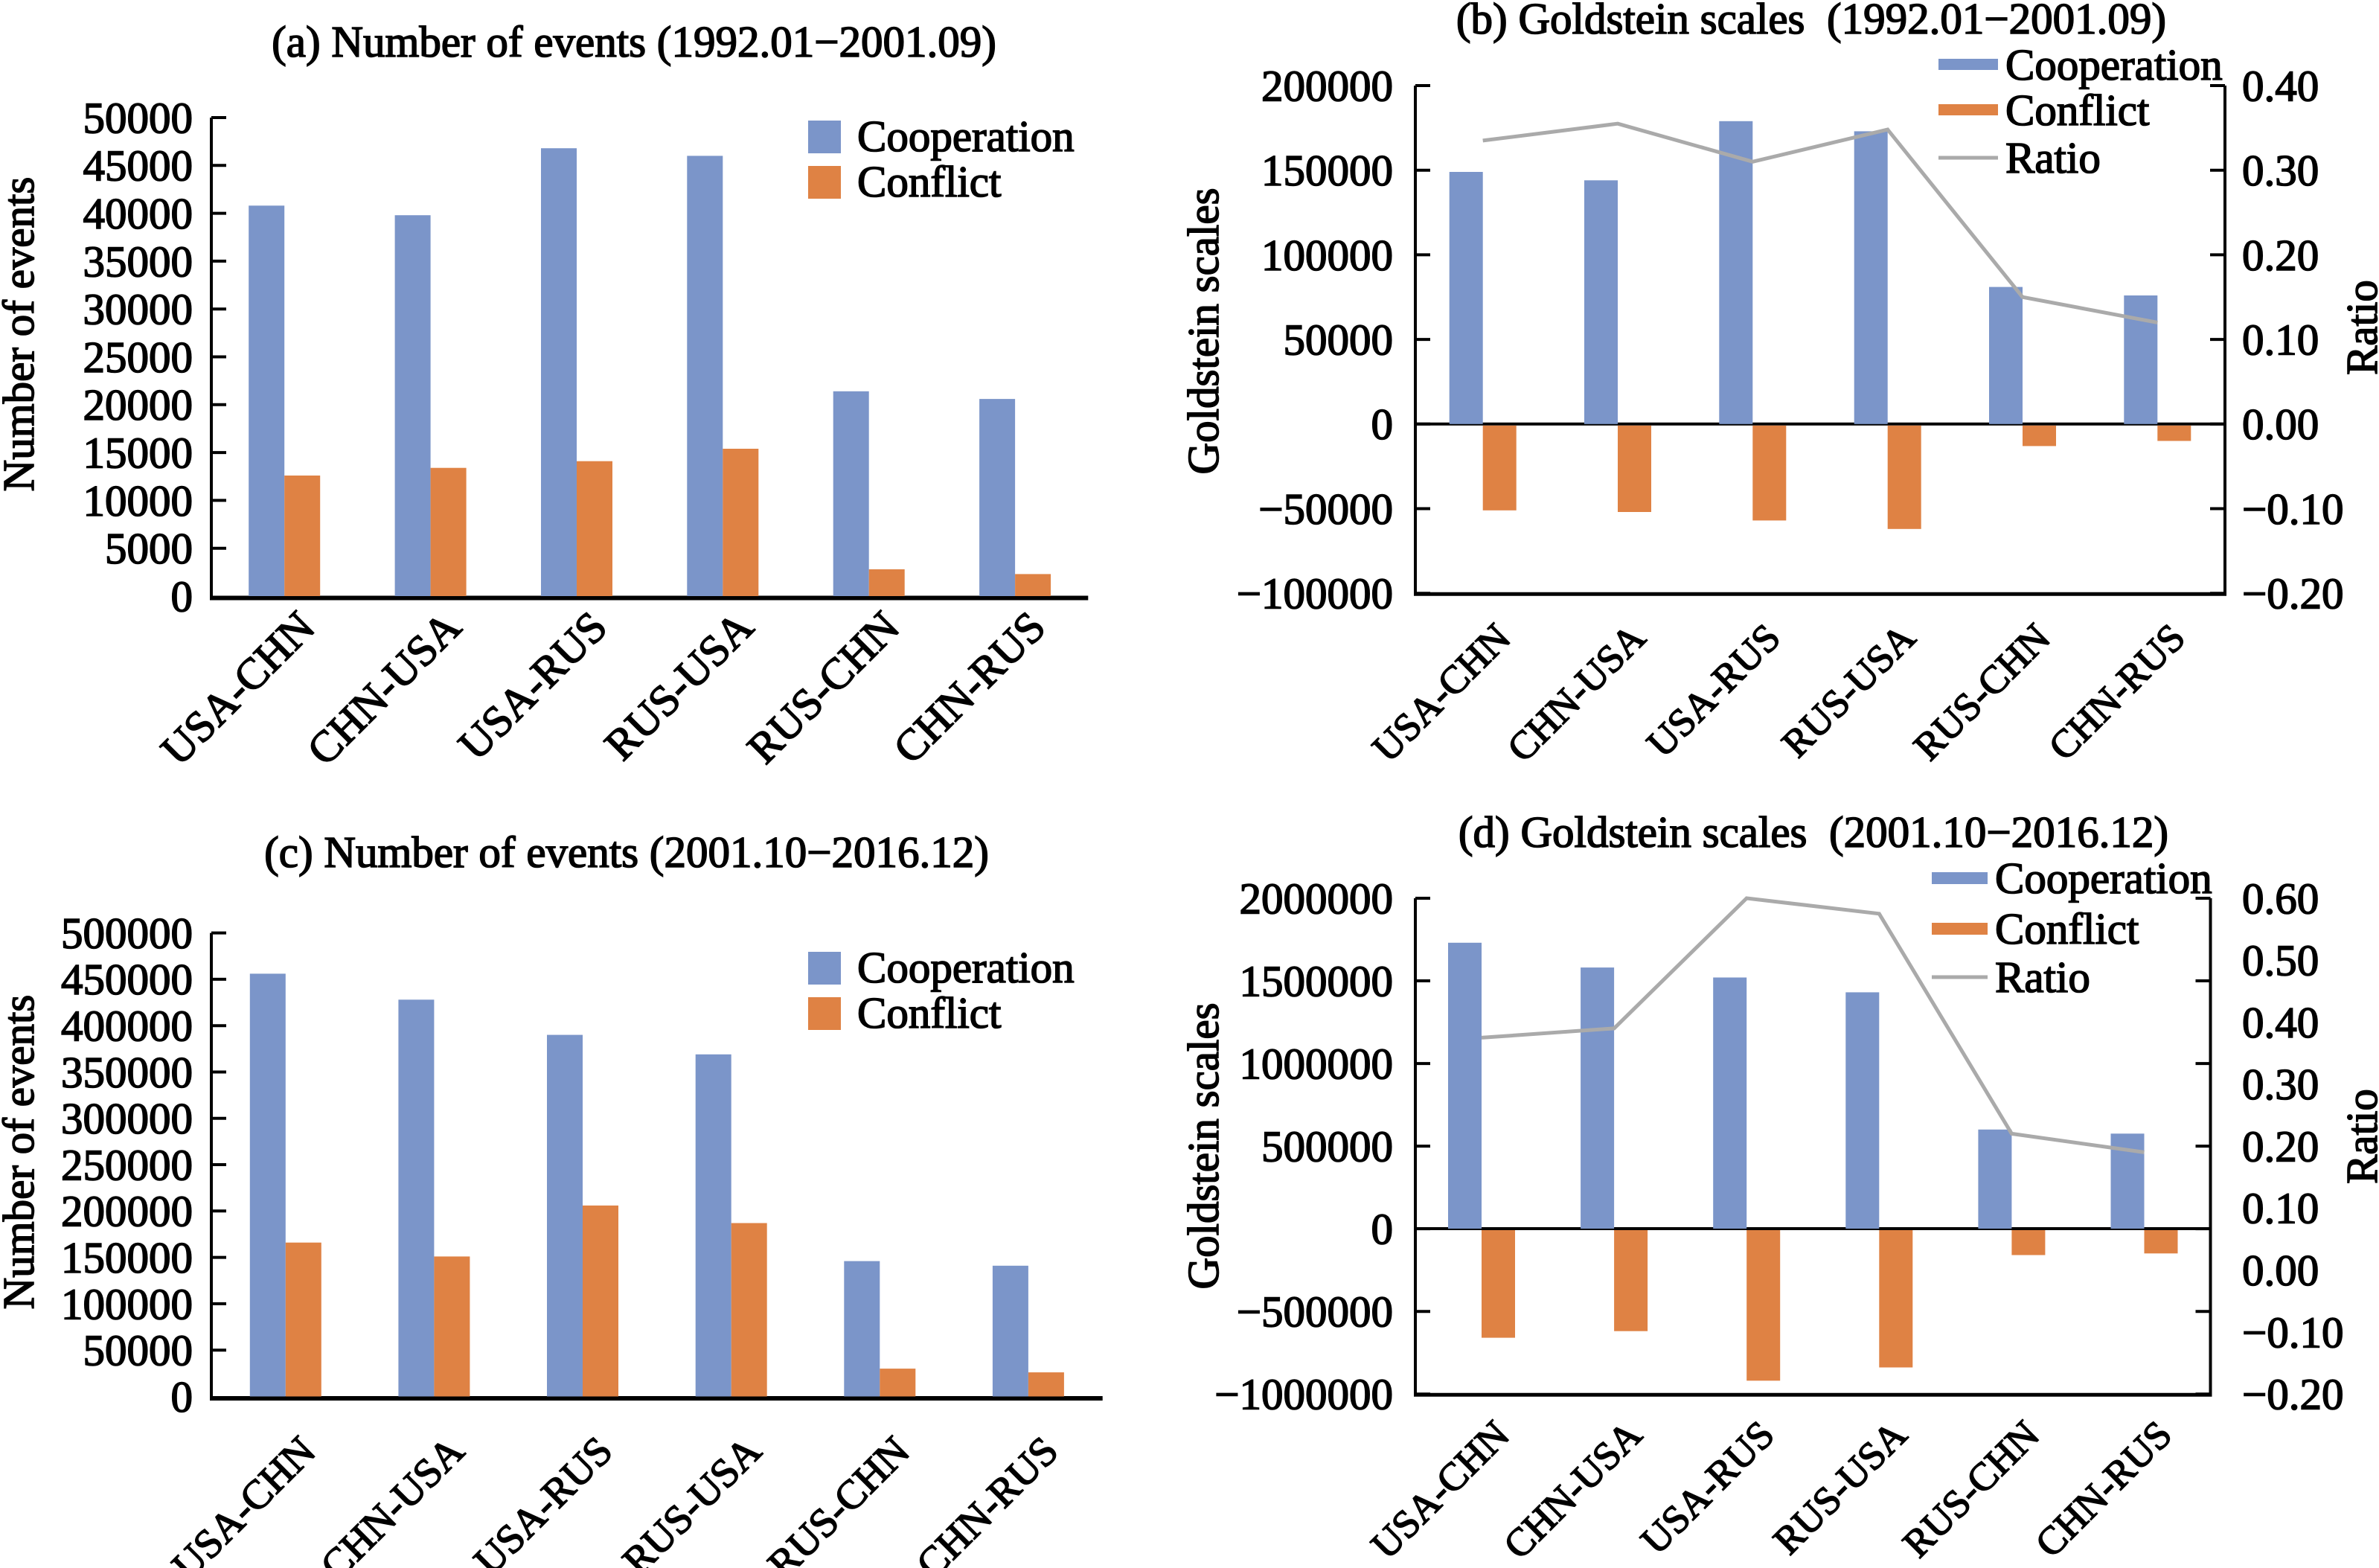 The image size is (2379, 1568). I want to click on svg-text: 300000, so click(127, 1118).